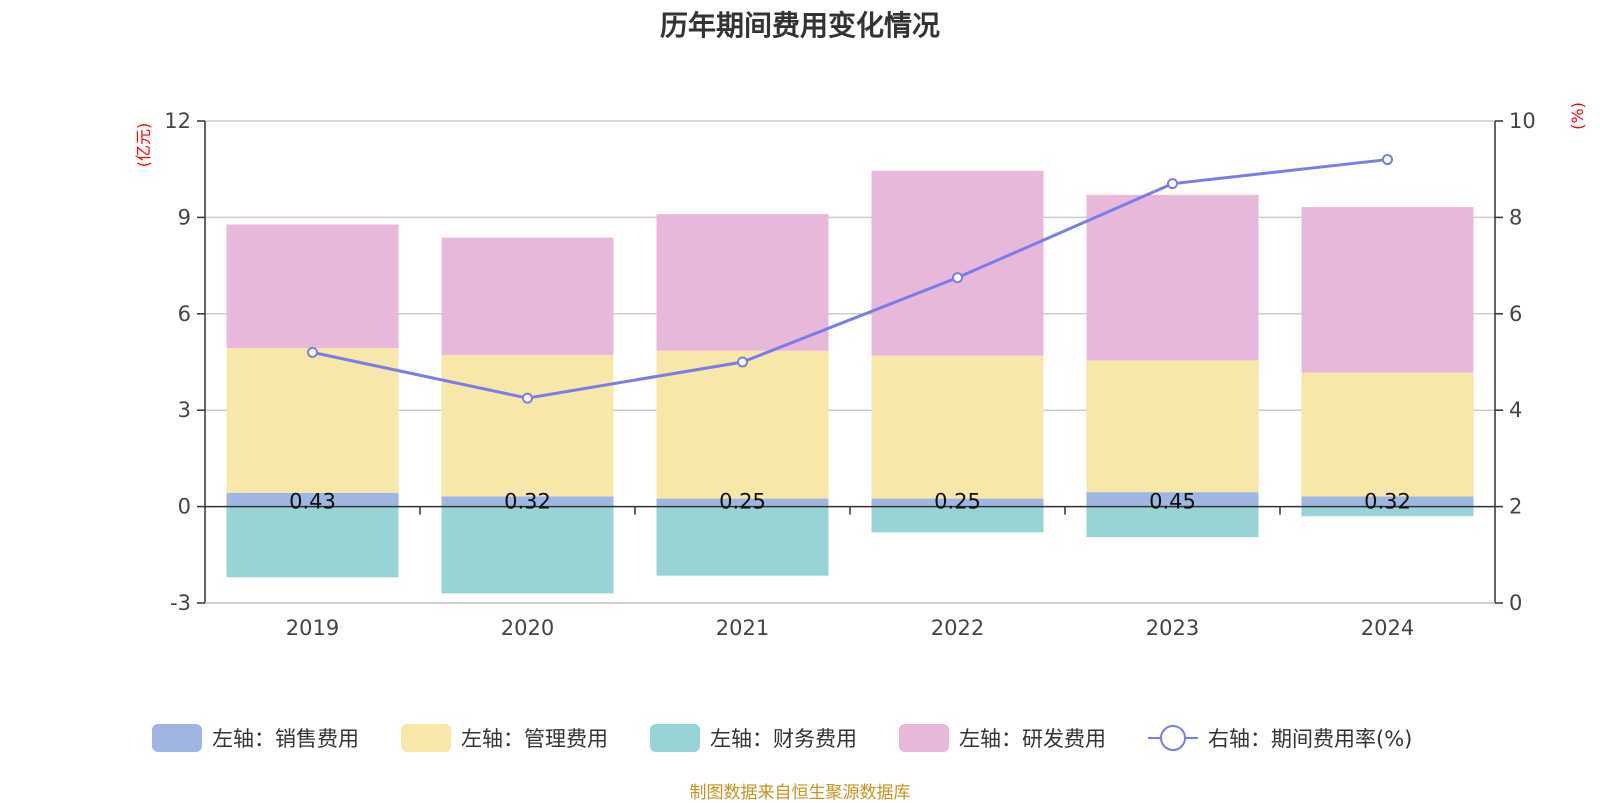  Describe the element at coordinates (534, 739) in the screenshot. I see `legend-label-1: 左轴：管理费用` at that location.